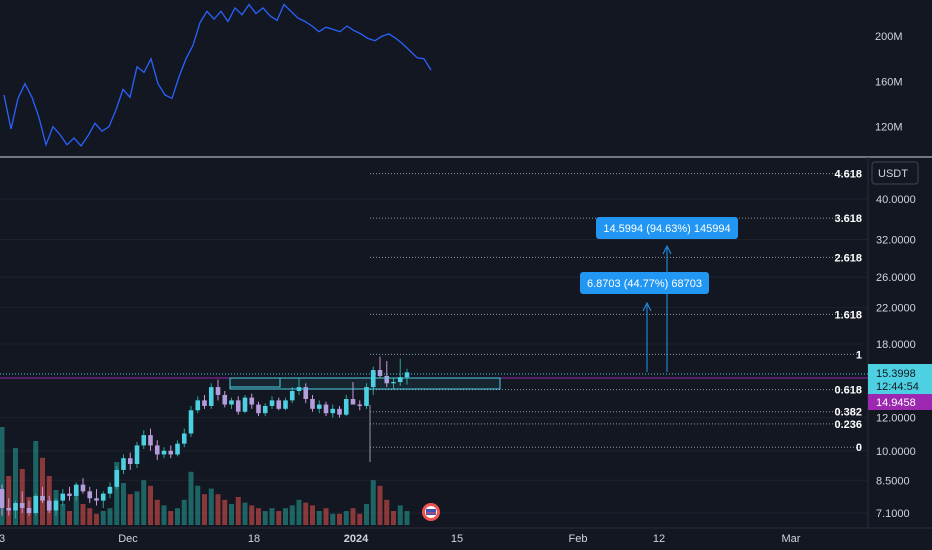 This screenshot has width=932, height=550. I want to click on current-price-tag: 15.3998 12:44:54, so click(900, 379).